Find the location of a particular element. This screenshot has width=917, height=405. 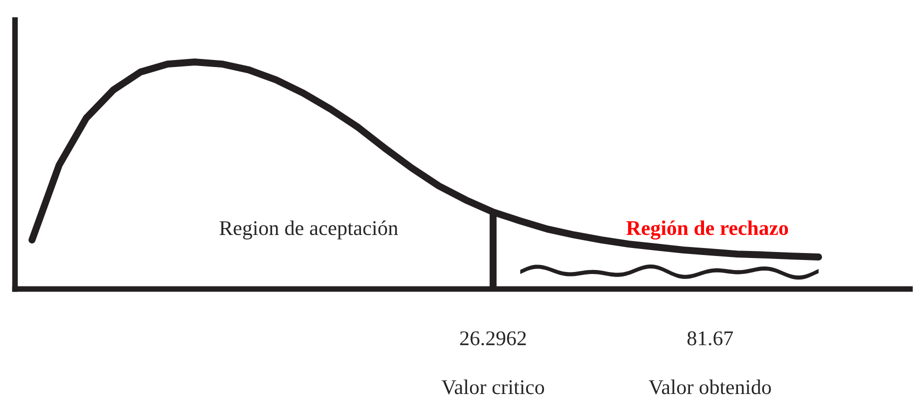

annotation: Región de rechazo is located at coordinates (707, 230).